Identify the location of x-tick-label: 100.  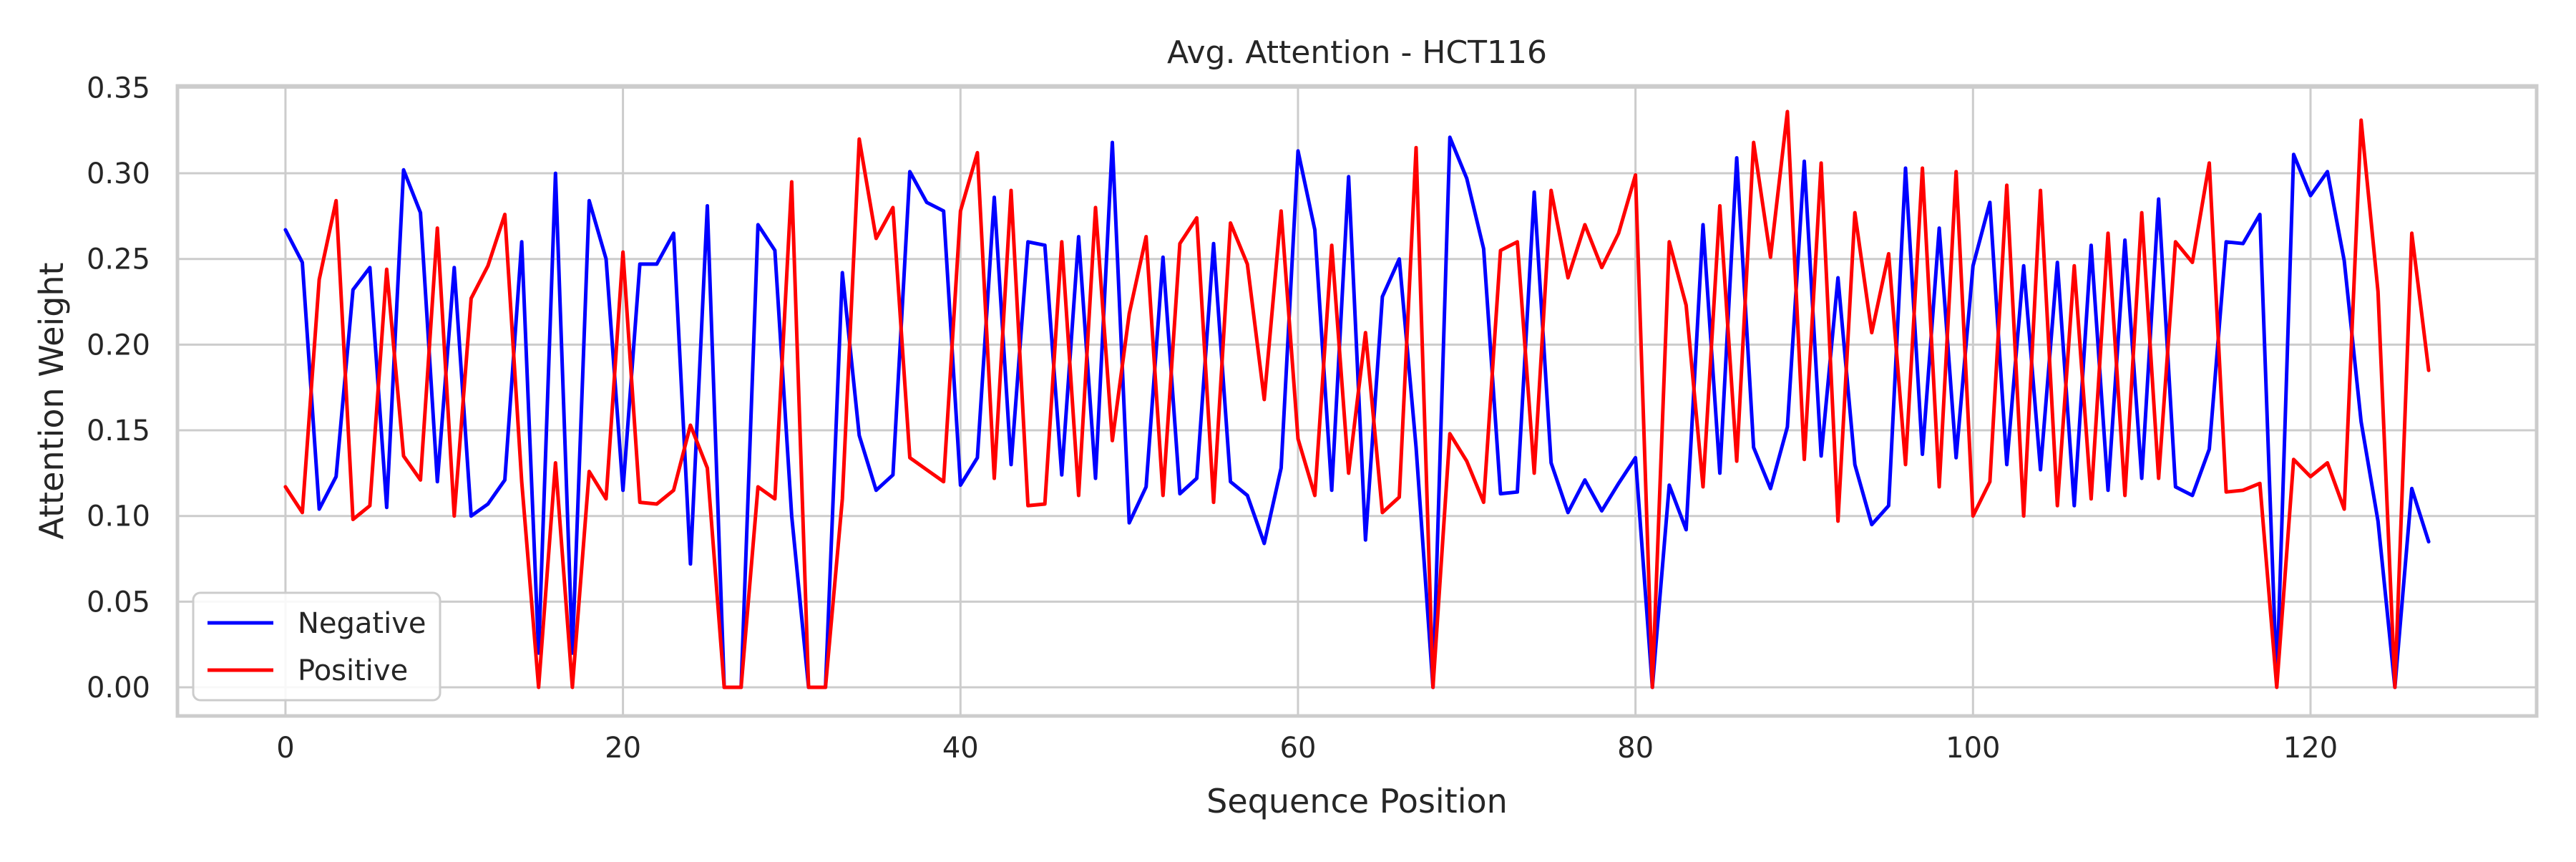
(1973, 748).